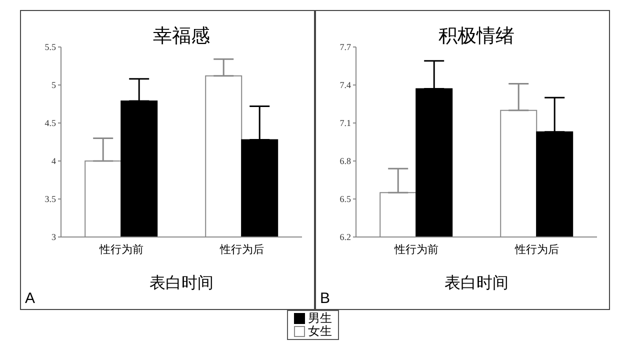 The height and width of the screenshot is (346, 637). Describe the element at coordinates (346, 85) in the screenshot. I see `y-tick-label: 7.4` at that location.